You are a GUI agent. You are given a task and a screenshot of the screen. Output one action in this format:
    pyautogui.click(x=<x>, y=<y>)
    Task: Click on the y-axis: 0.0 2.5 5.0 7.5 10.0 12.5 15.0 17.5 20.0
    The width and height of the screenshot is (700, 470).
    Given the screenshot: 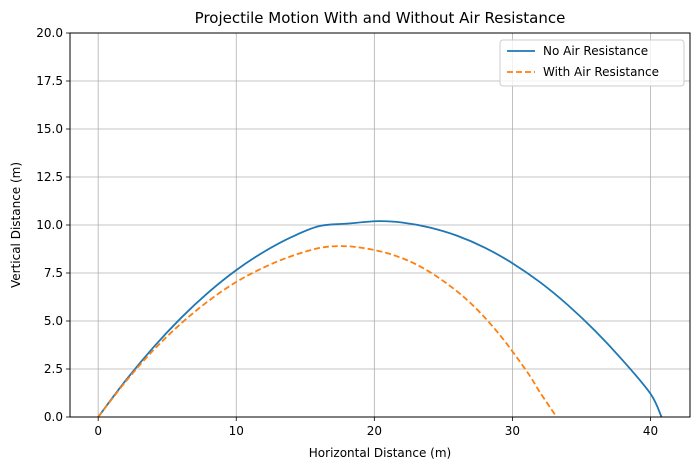 What is the action you would take?
    pyautogui.click(x=53, y=225)
    